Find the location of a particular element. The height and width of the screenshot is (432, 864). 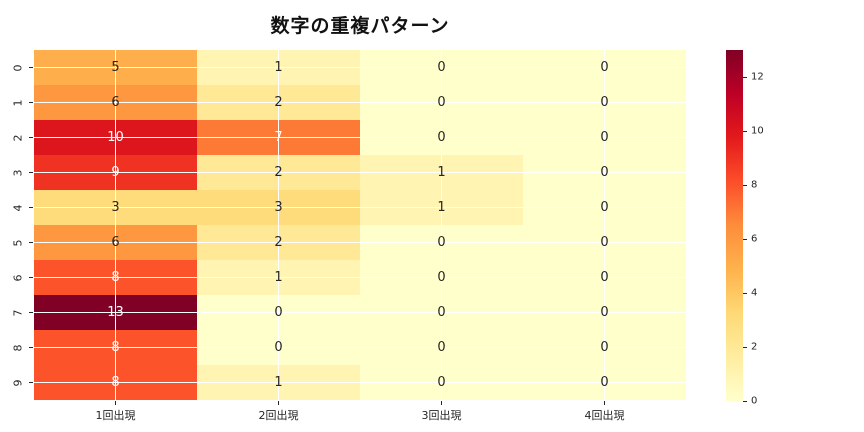

y-tick-label: 6 is located at coordinates (18, 277).